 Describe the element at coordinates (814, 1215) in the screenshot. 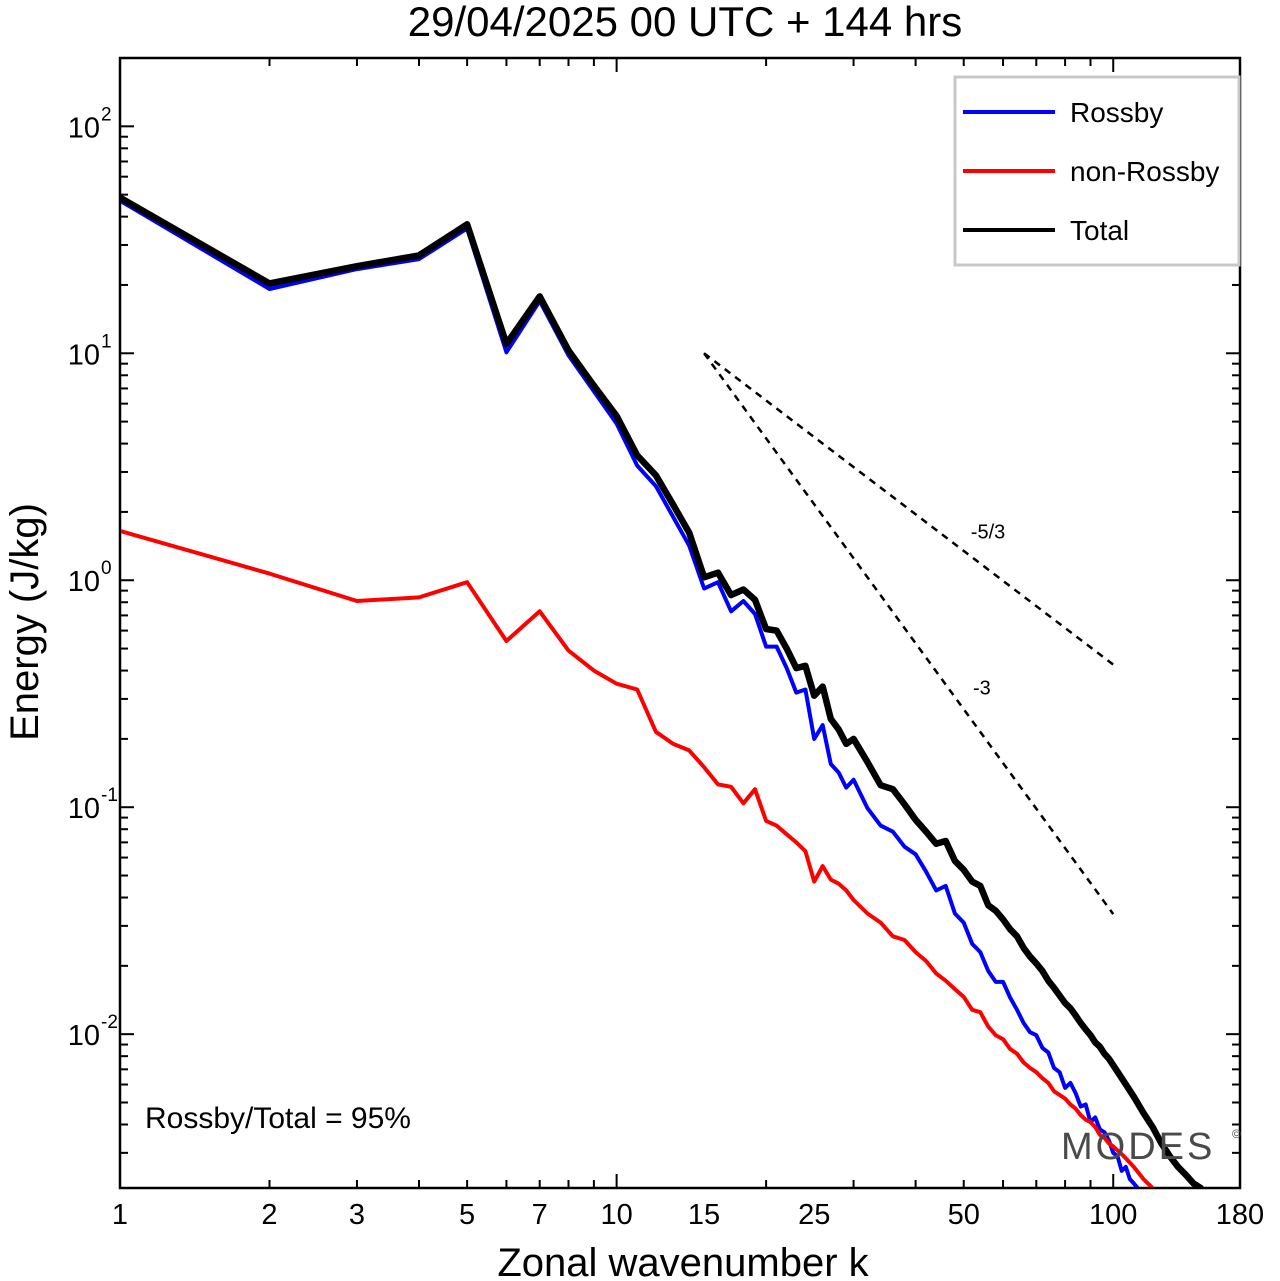

I see `x-tick-label: 25` at that location.